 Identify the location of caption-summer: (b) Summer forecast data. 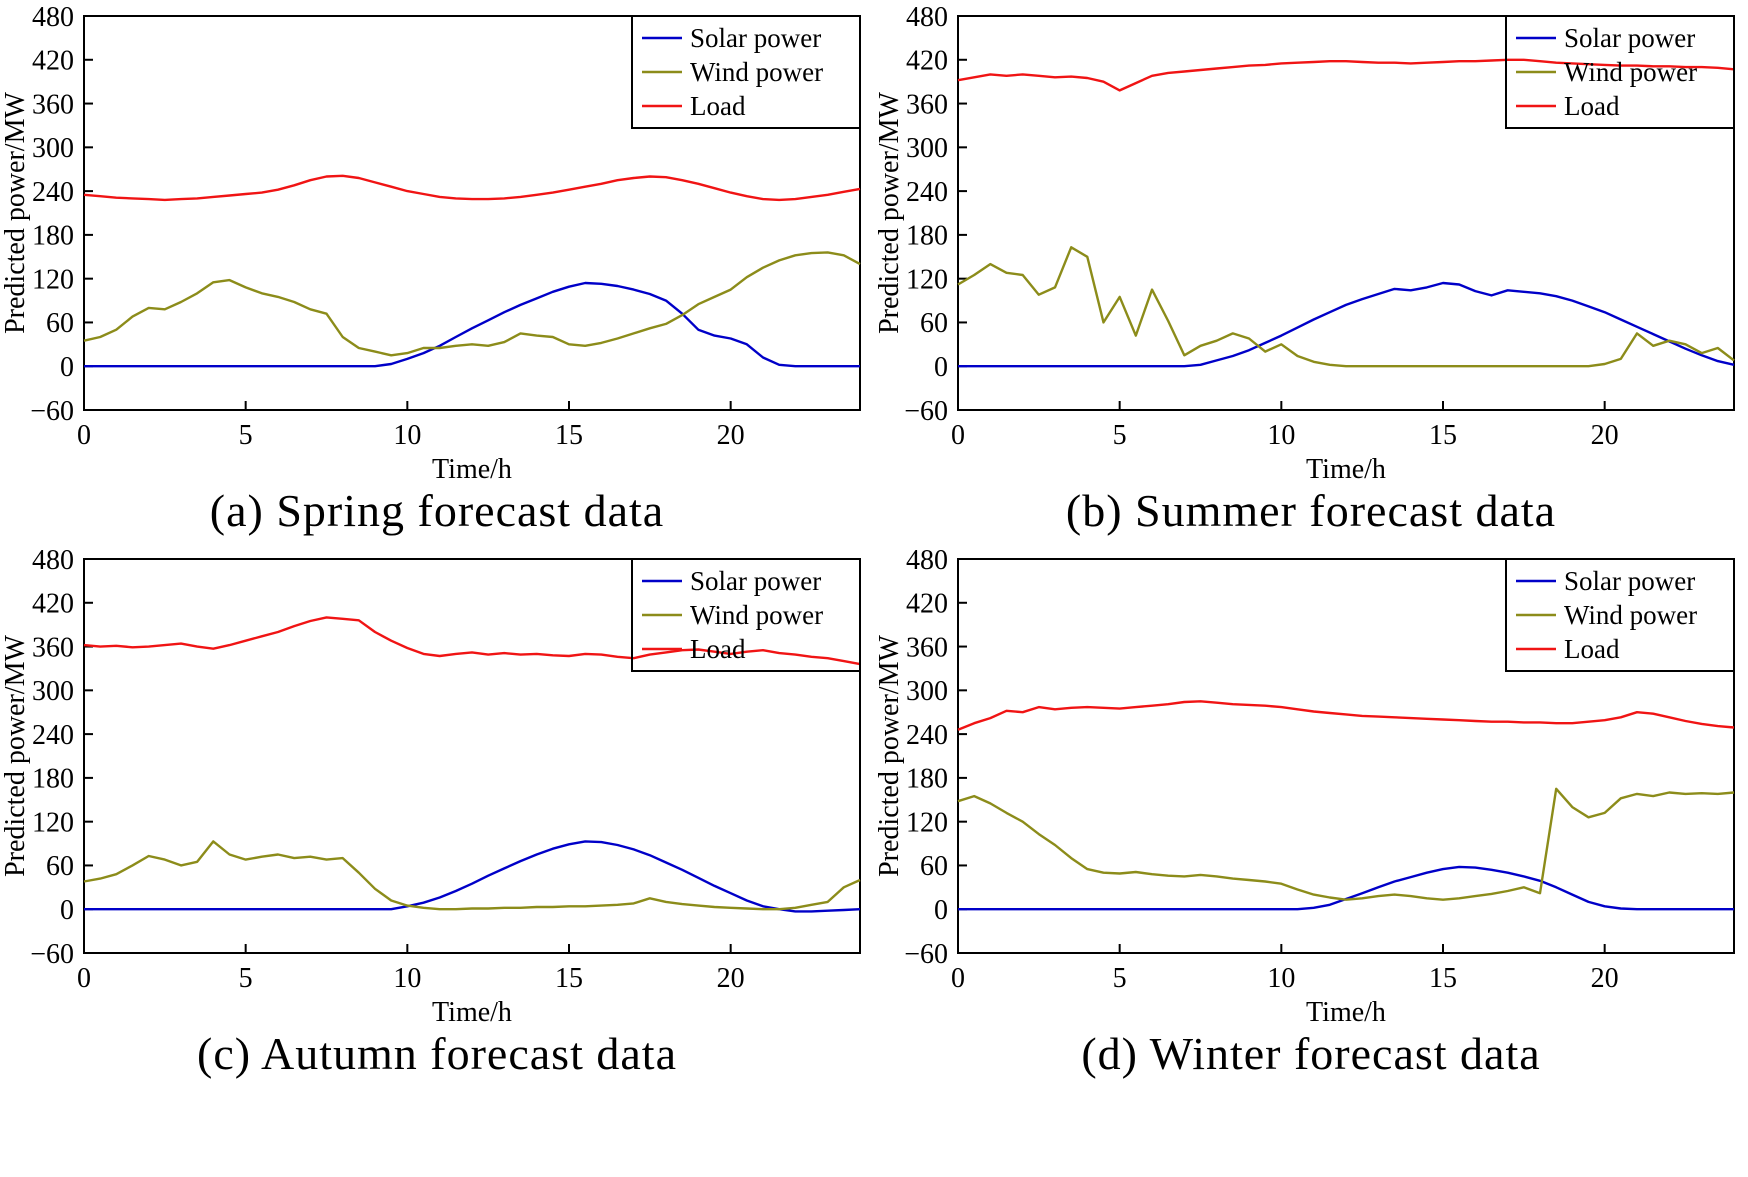
(1311, 510).